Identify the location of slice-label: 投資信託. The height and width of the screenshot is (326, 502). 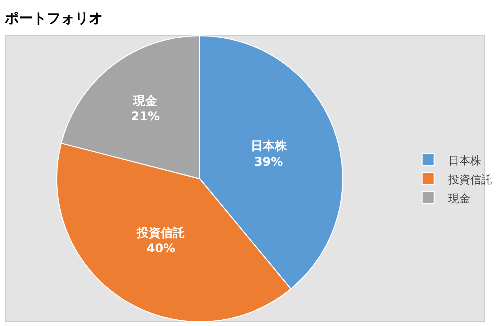
(161, 233).